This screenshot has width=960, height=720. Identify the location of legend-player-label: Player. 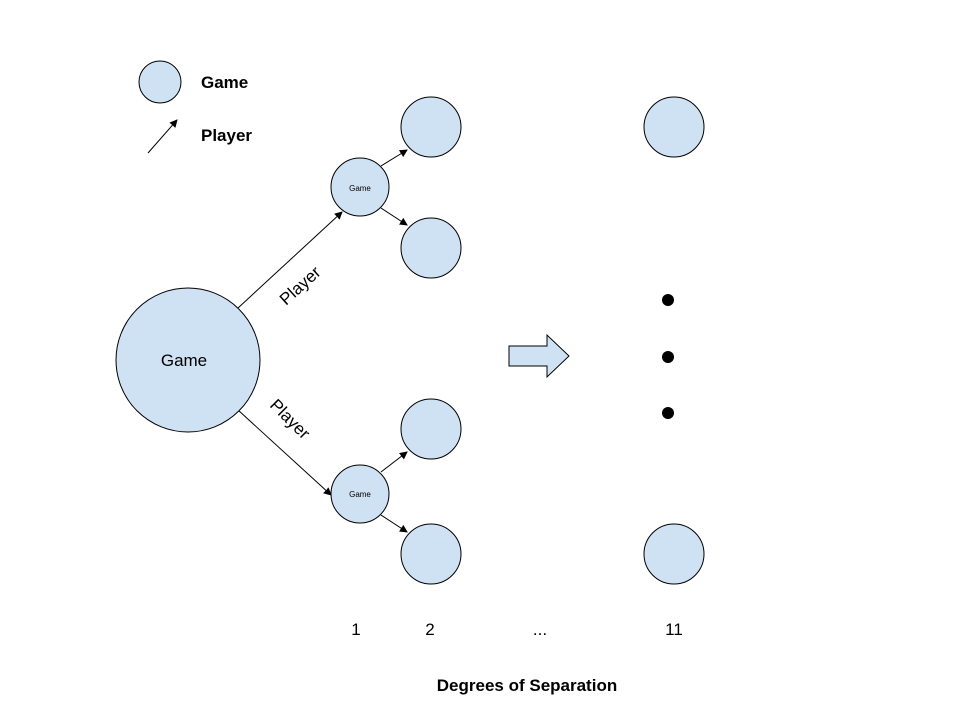
(226, 135).